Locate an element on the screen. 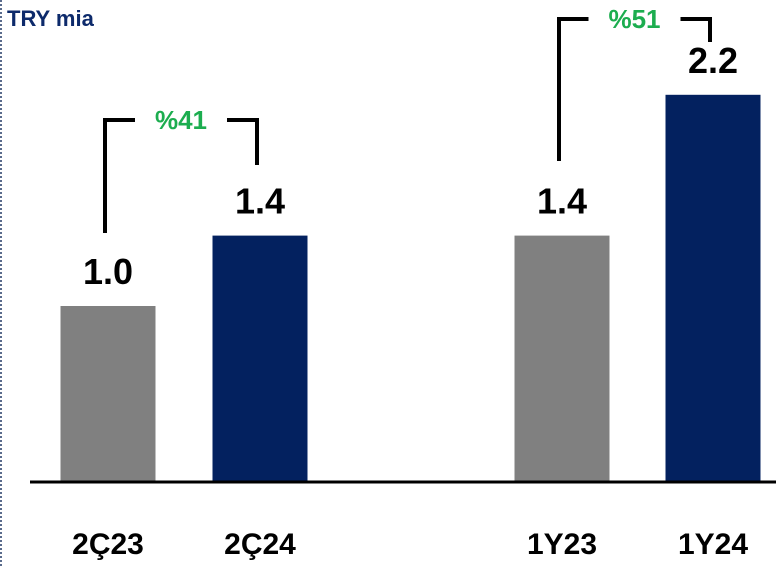 Image resolution: width=776 pixels, height=566 pixels. data-label-0: 1.0 is located at coordinates (108, 271).